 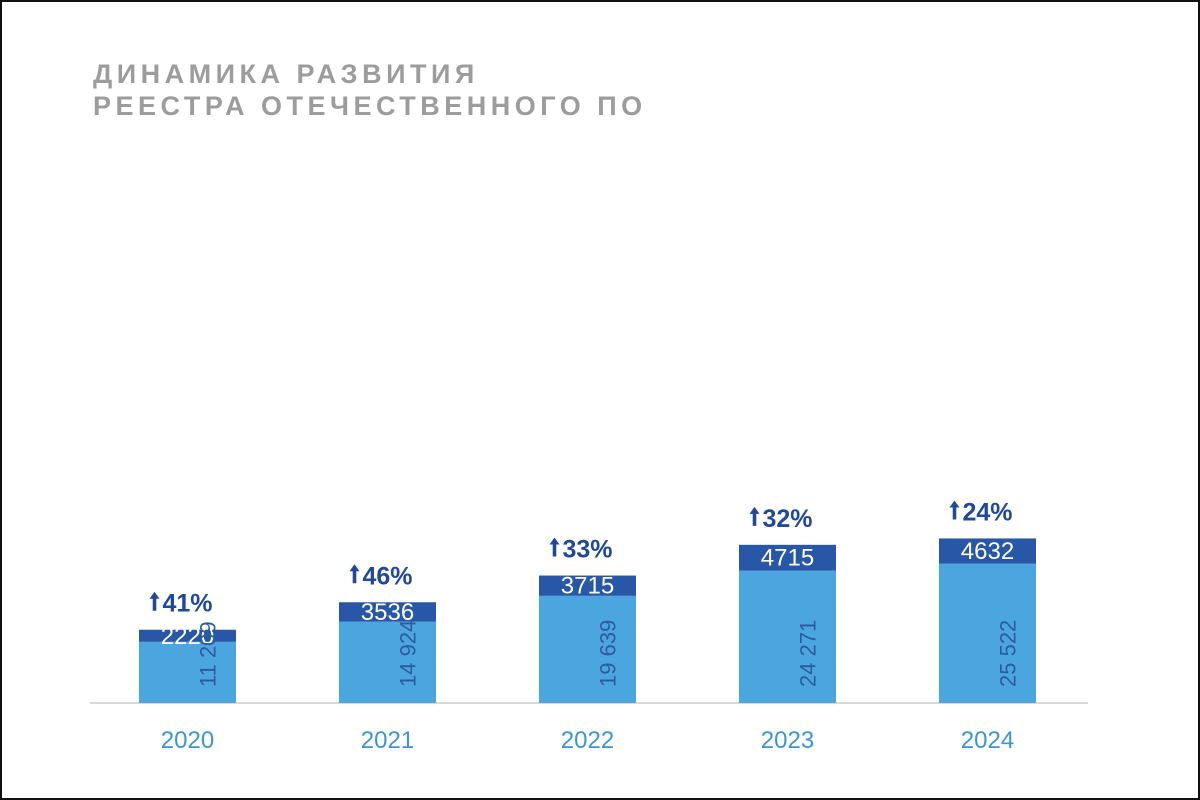 I want to click on increment-label-2022: 3715, so click(x=587, y=586).